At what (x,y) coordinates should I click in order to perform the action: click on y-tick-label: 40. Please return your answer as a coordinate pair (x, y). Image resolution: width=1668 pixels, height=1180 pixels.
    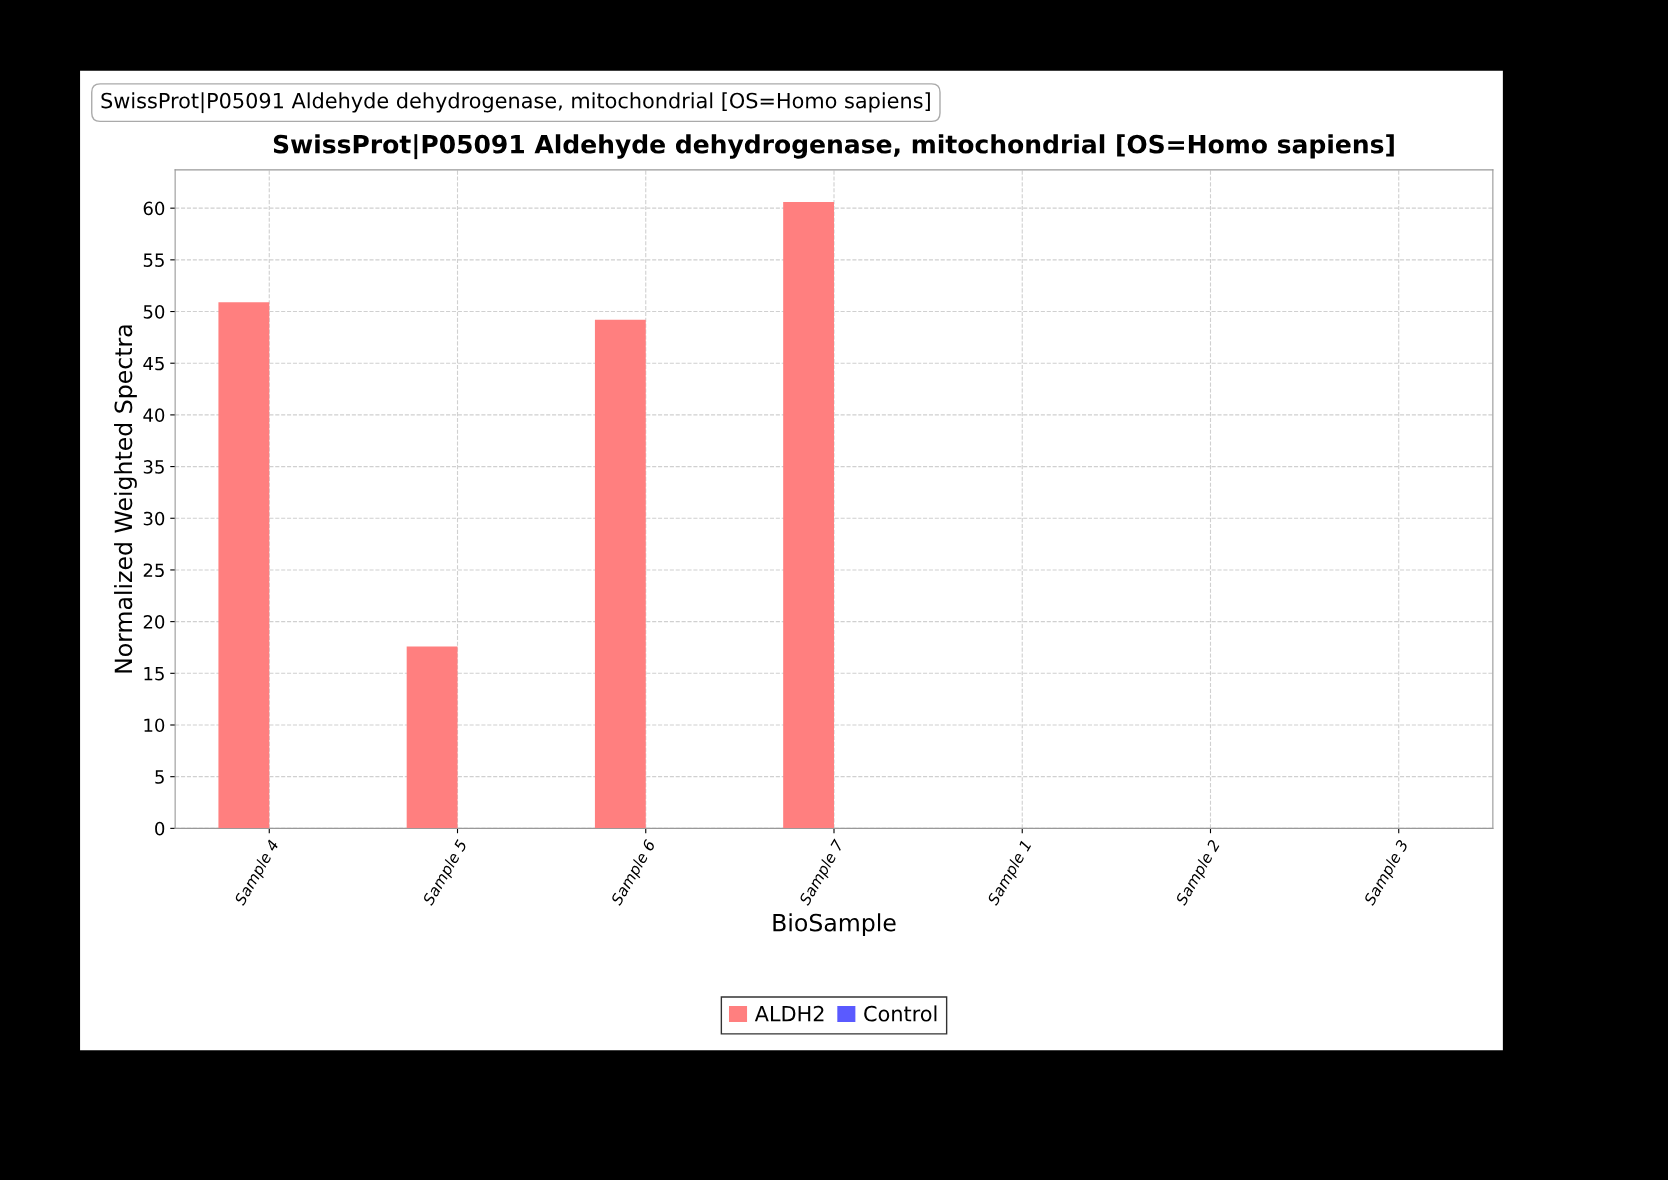
    Looking at the image, I should click on (154, 415).